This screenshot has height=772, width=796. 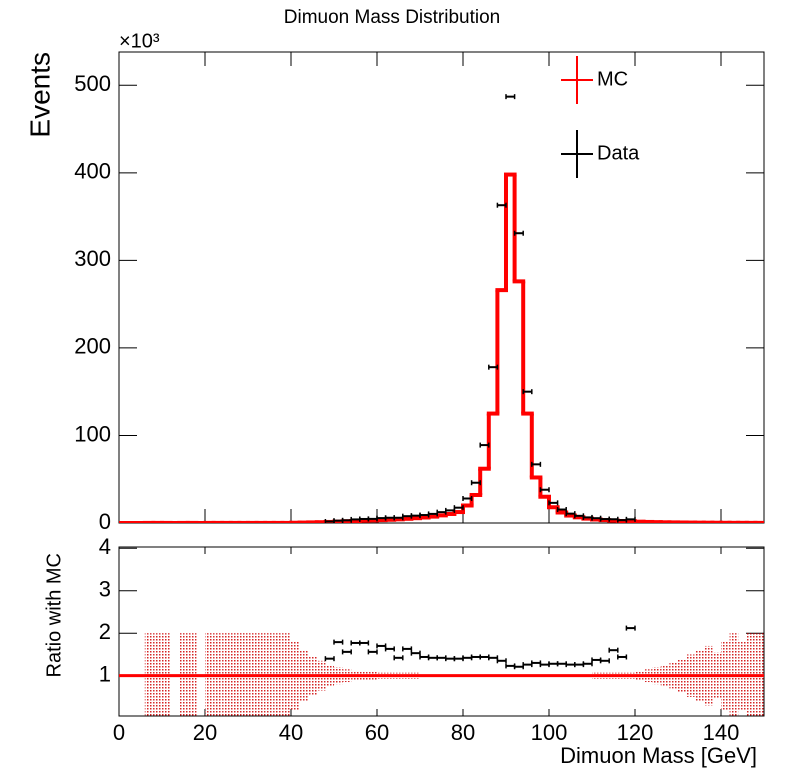 I want to click on x-tick-label: 40, so click(x=291, y=732).